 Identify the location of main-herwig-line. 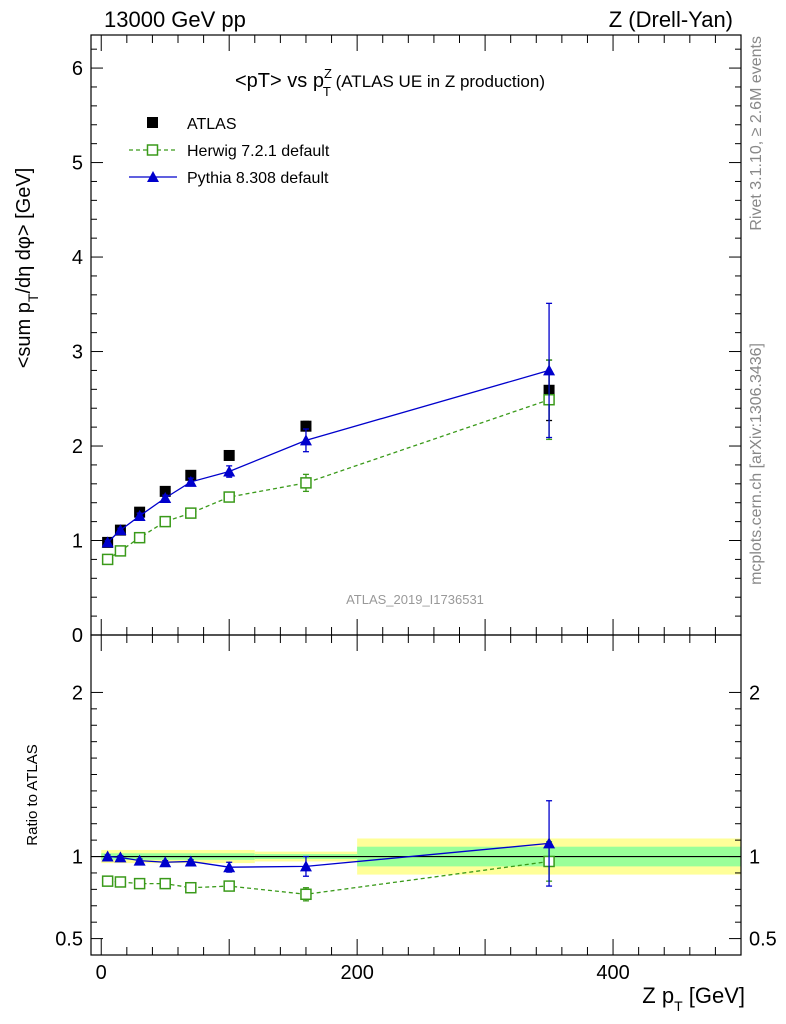
(328, 479).